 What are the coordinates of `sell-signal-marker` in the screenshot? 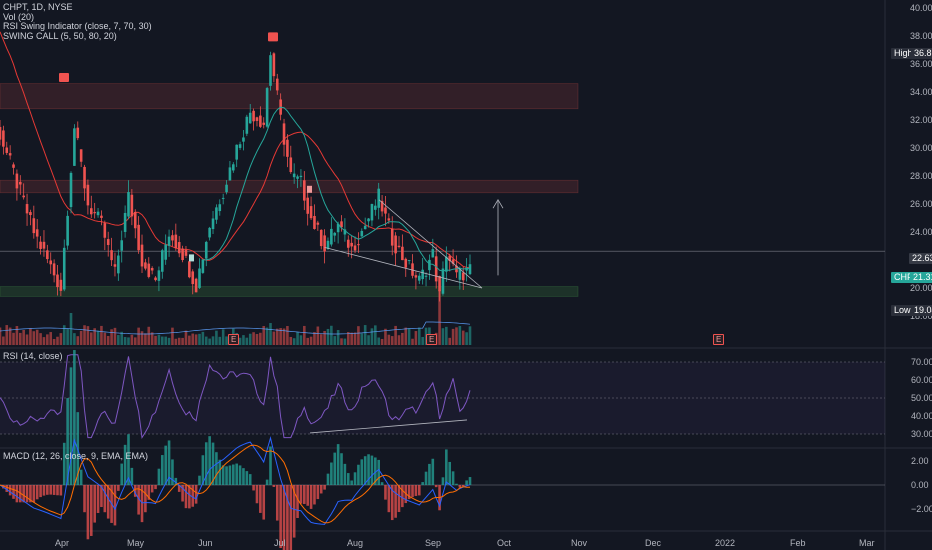 It's located at (273, 37).